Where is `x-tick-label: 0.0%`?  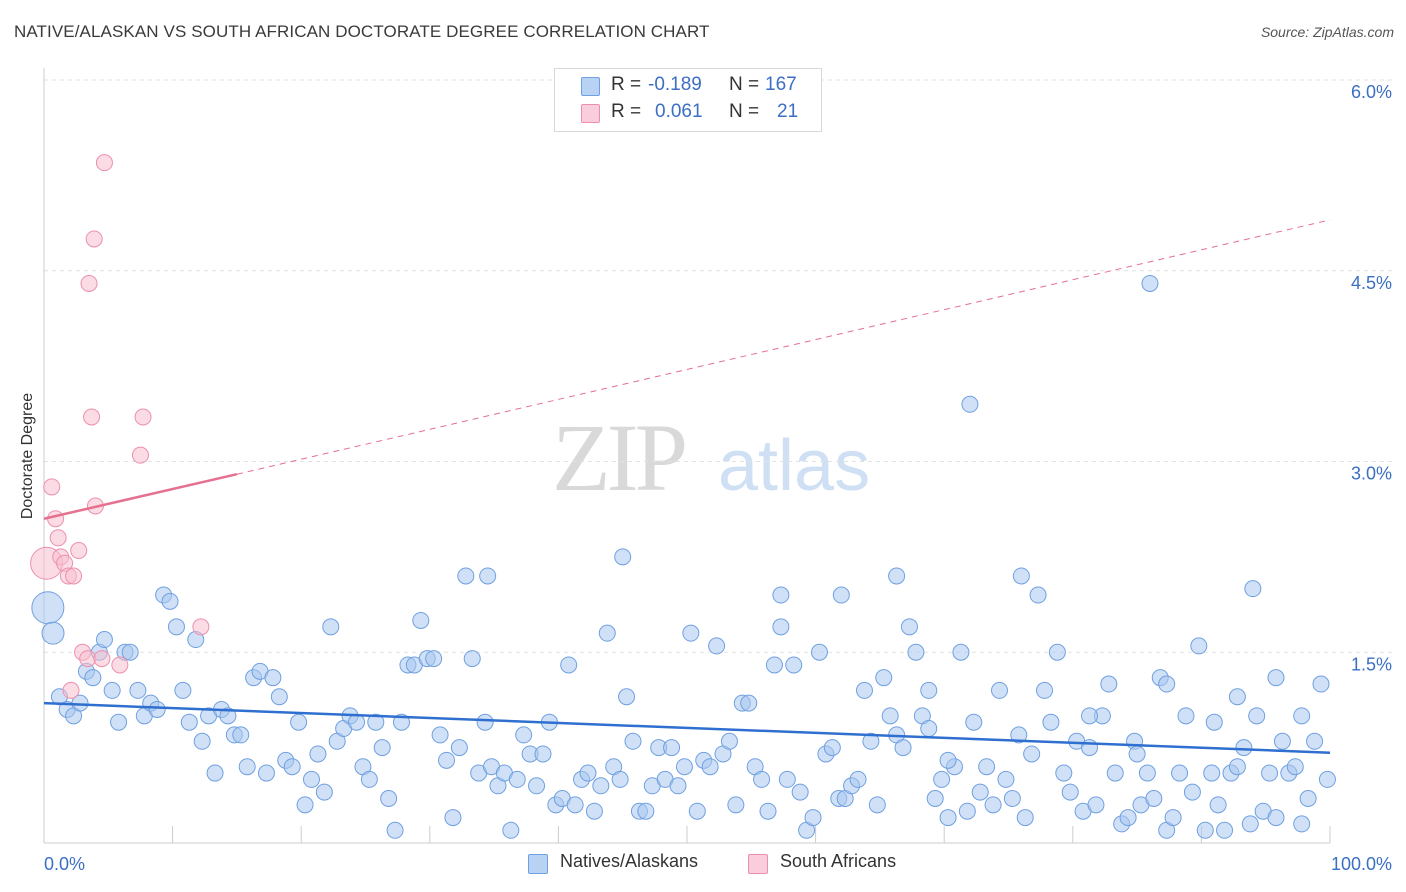 x-tick-label: 0.0% is located at coordinates (64, 864).